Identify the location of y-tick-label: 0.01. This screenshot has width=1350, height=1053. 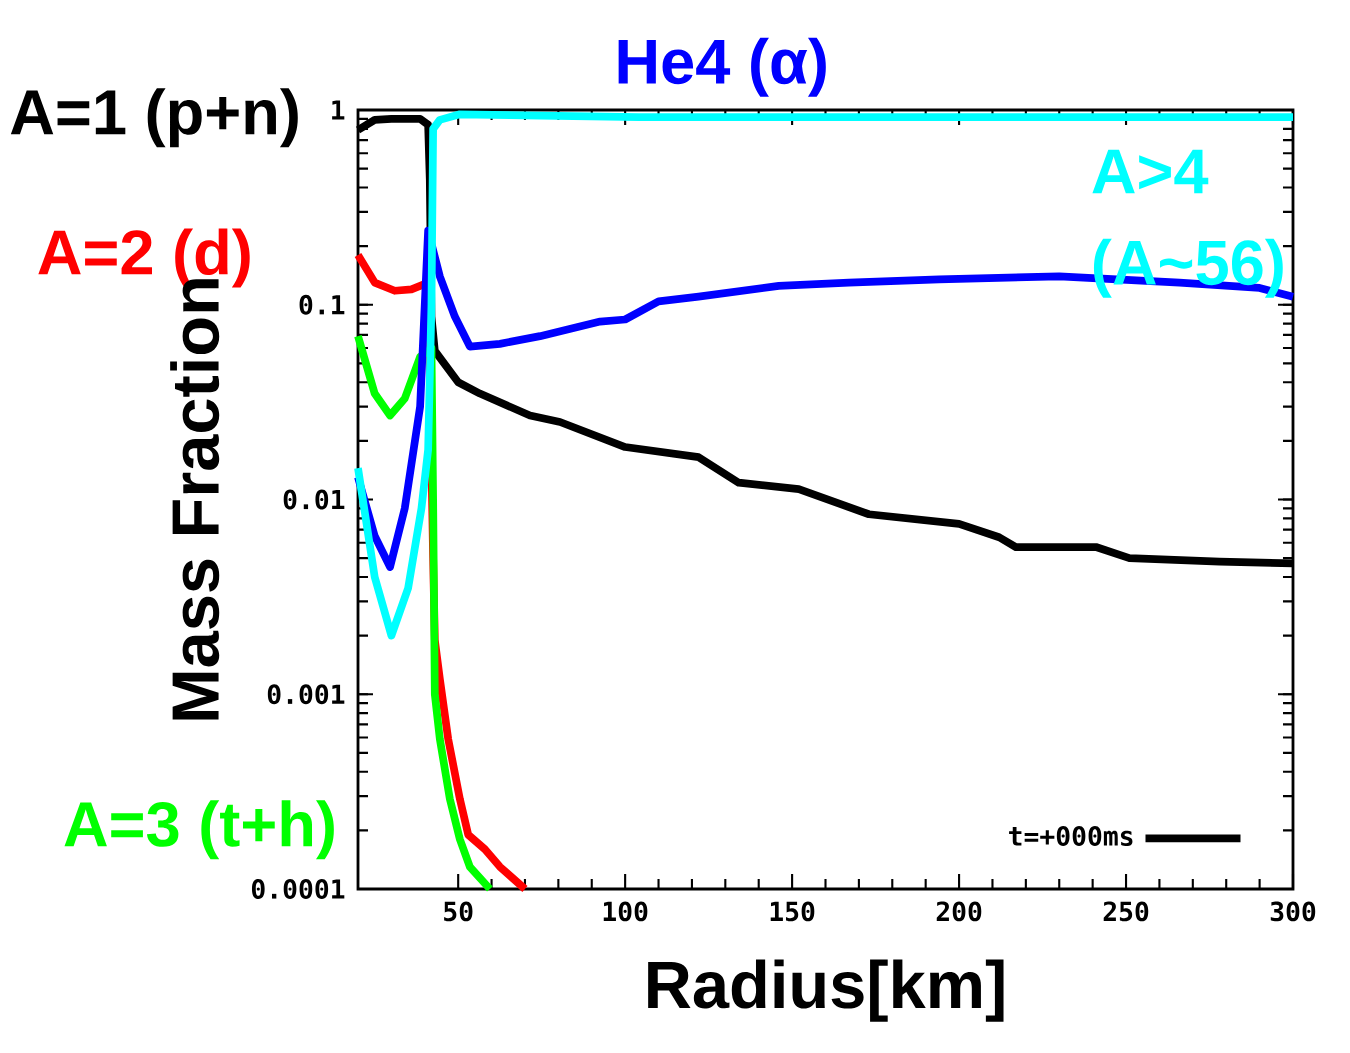
(314, 499).